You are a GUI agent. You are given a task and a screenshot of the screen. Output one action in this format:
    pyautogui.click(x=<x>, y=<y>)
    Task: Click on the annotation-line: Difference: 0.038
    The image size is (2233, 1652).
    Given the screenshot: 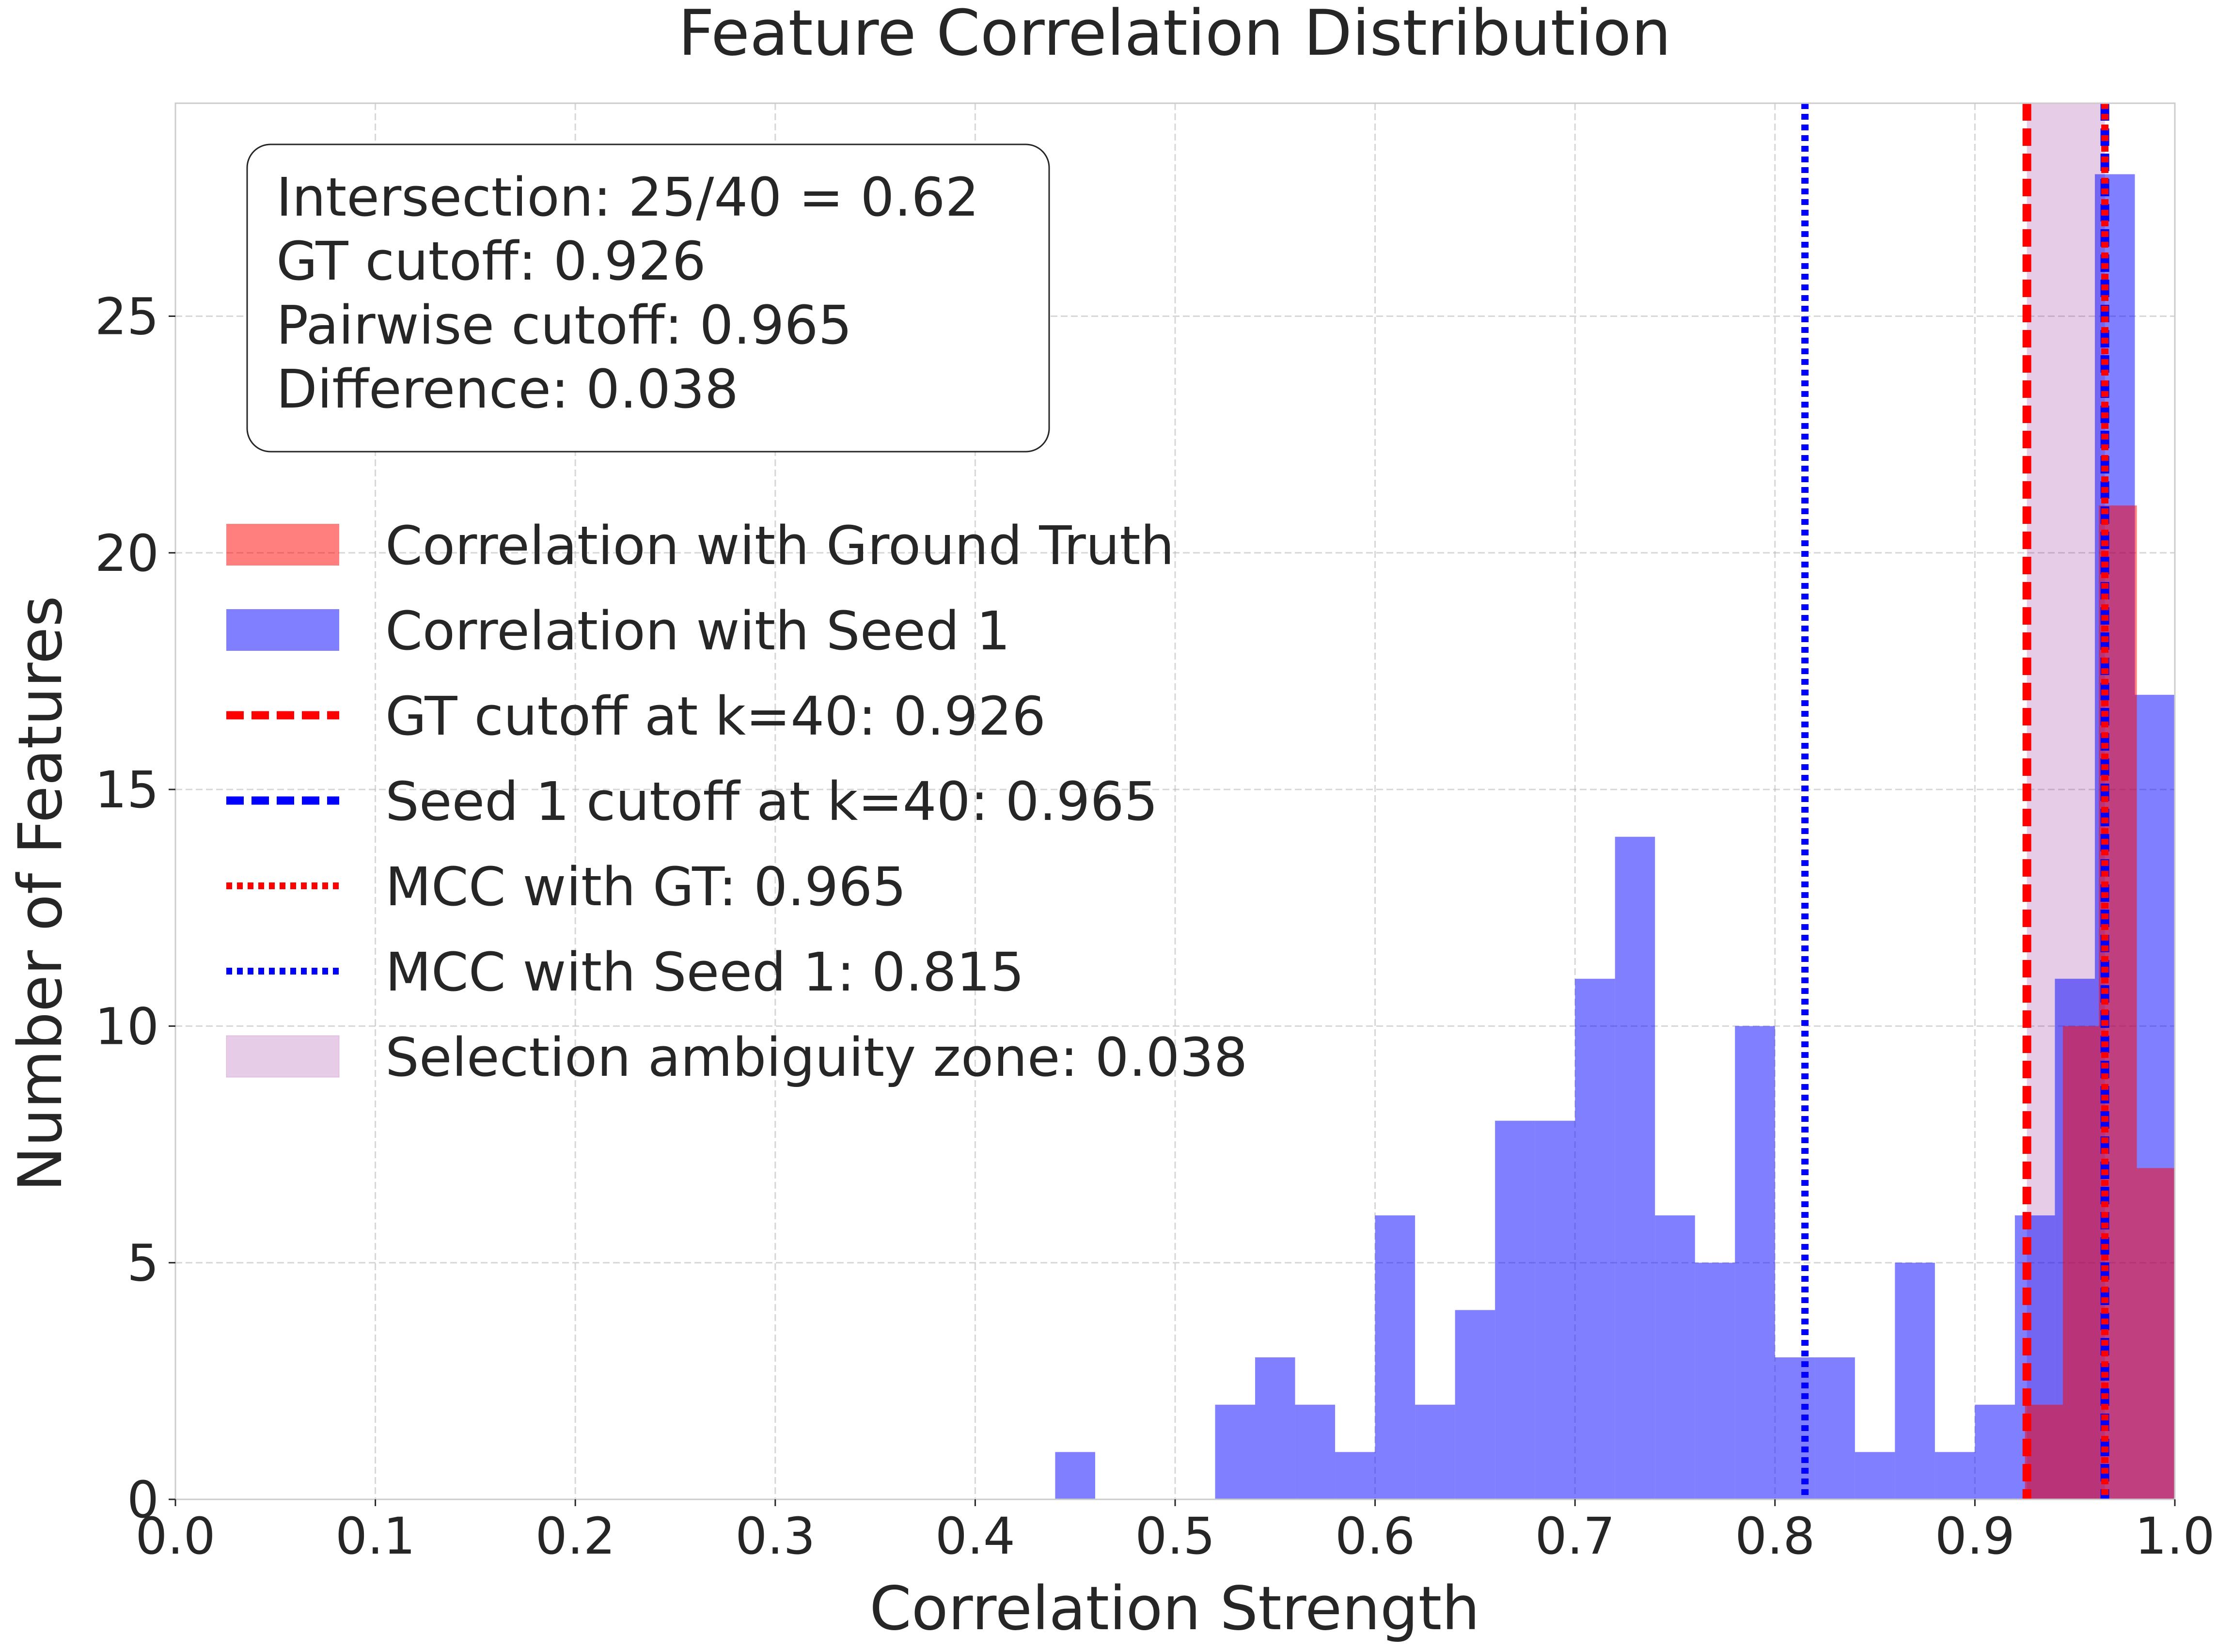 What is the action you would take?
    pyautogui.click(x=507, y=389)
    